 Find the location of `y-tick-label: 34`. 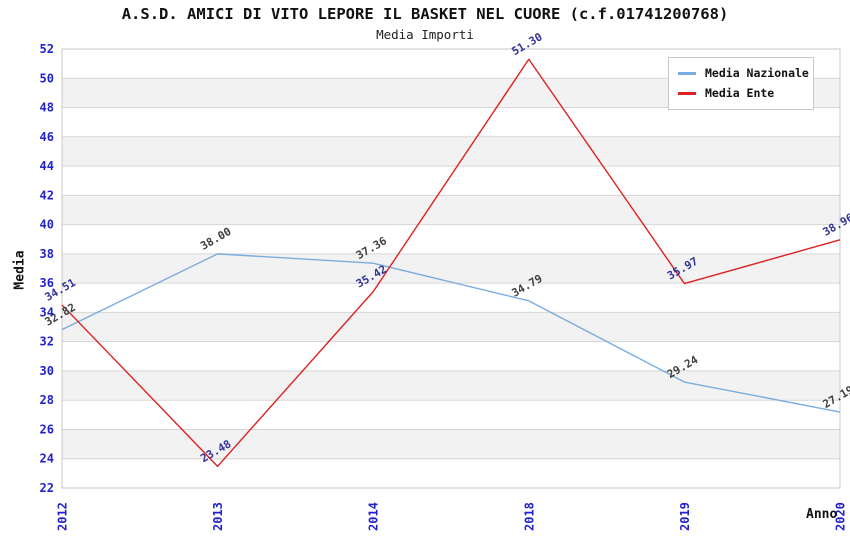

y-tick-label: 34 is located at coordinates (47, 312).